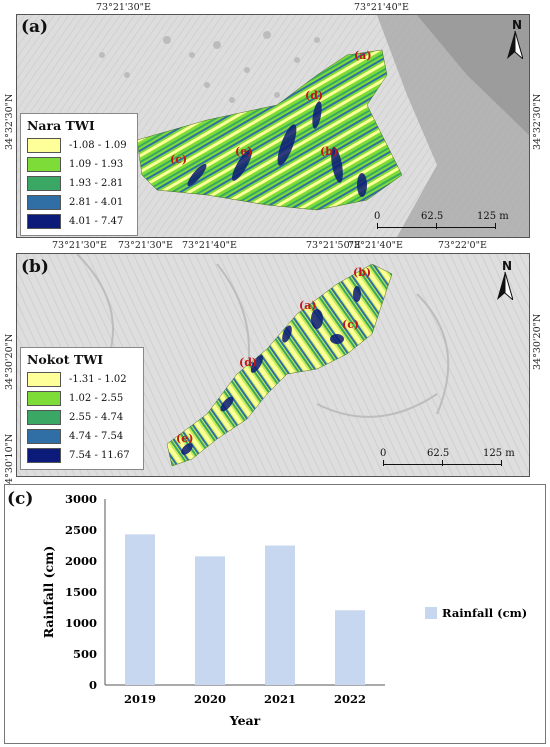 This screenshot has height=747, width=550. What do you see at coordinates (61, 125) in the screenshot?
I see `legend-title-a: Nara TWI` at bounding box center [61, 125].